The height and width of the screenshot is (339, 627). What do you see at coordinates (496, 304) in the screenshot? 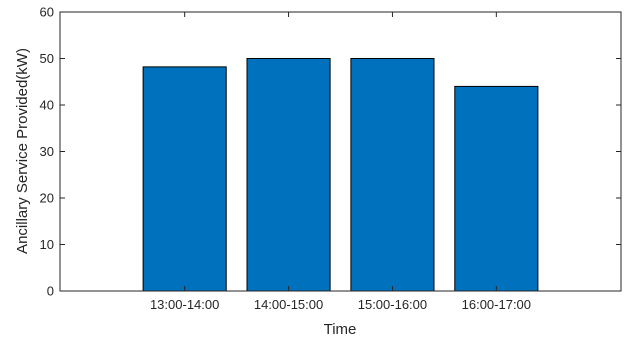
I see `x-tick-label-3: 16:00-17:00` at bounding box center [496, 304].